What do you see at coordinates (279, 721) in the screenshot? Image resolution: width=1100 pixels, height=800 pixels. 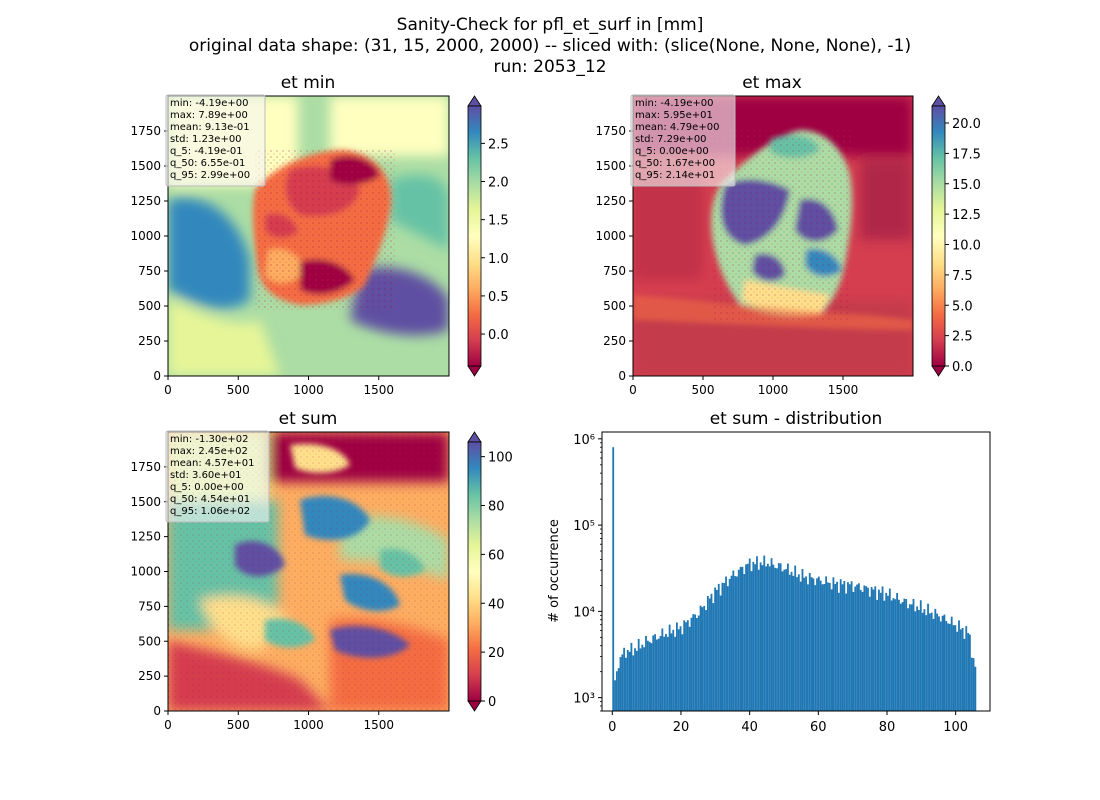 I see `x-axis-ticks: 0 500 1000 1500` at bounding box center [279, 721].